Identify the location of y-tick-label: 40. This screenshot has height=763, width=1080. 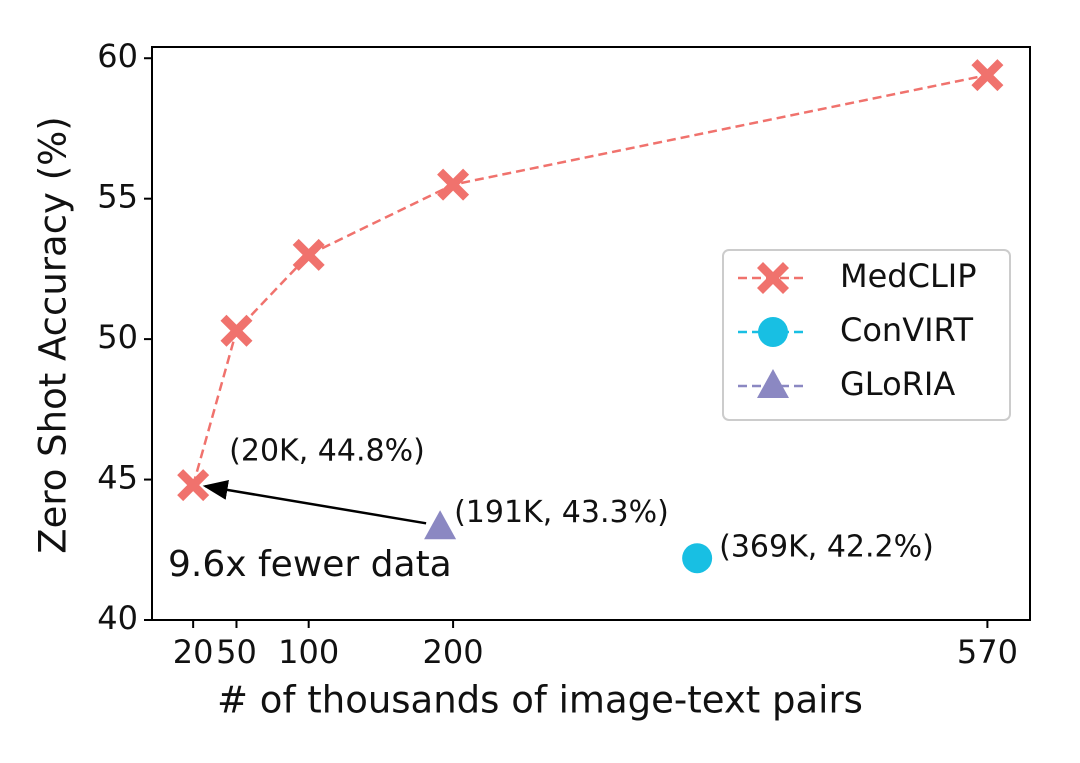
(117, 618).